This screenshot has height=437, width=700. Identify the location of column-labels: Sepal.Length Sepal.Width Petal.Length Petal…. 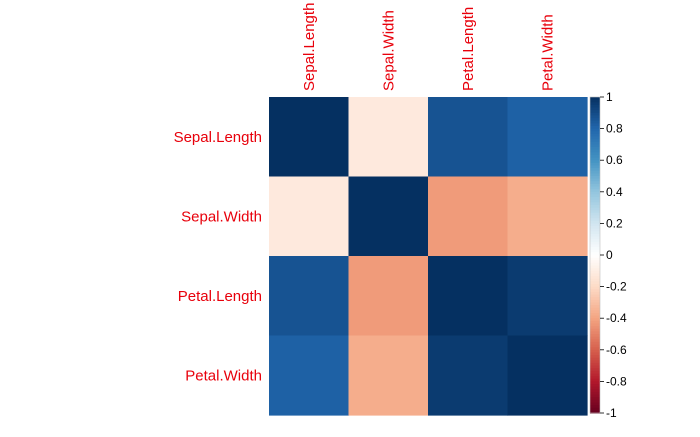
(429, 47).